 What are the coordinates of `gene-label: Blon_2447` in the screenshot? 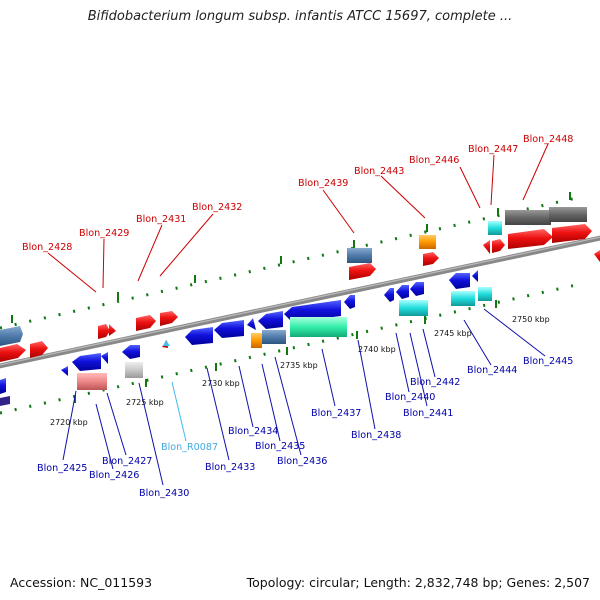 It's located at (493, 149).